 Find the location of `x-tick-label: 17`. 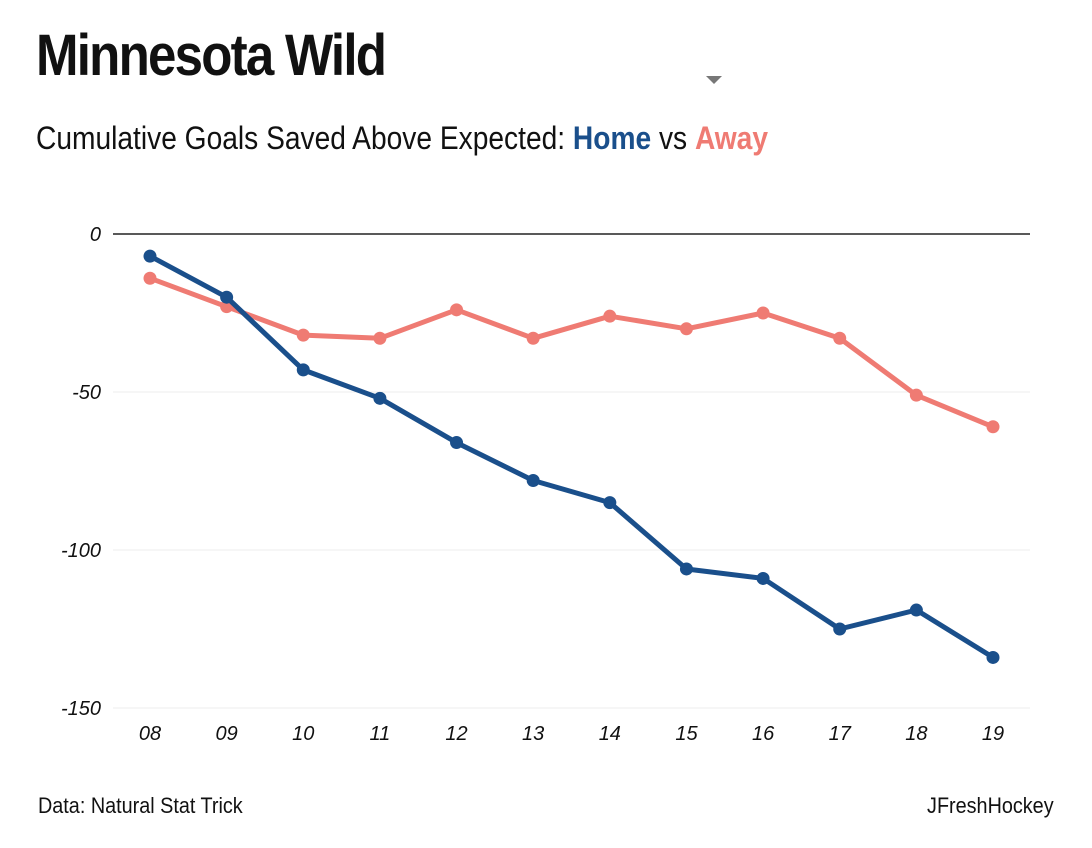

x-tick-label: 17 is located at coordinates (840, 734).